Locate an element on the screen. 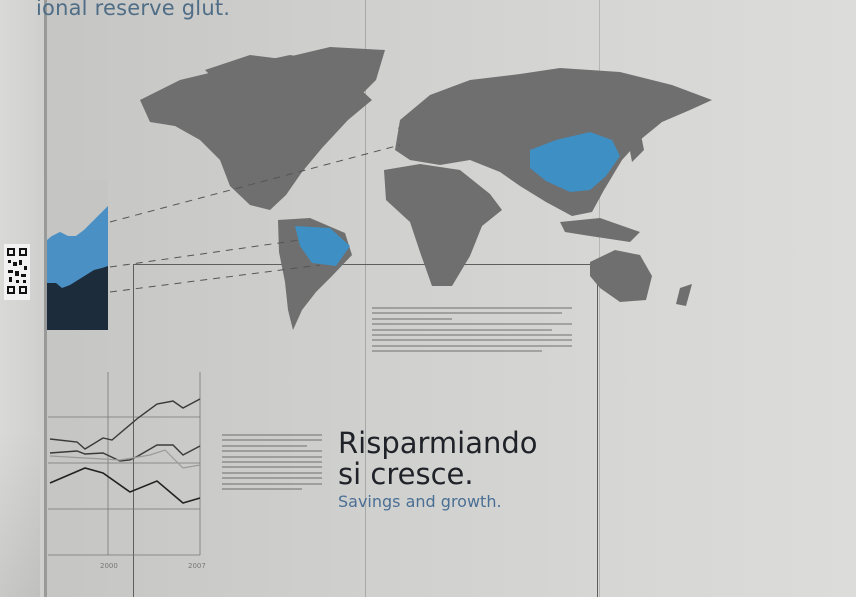 Image resolution: width=856 pixels, height=597 pixels. axis-label-2000: 2000 is located at coordinates (109, 566).